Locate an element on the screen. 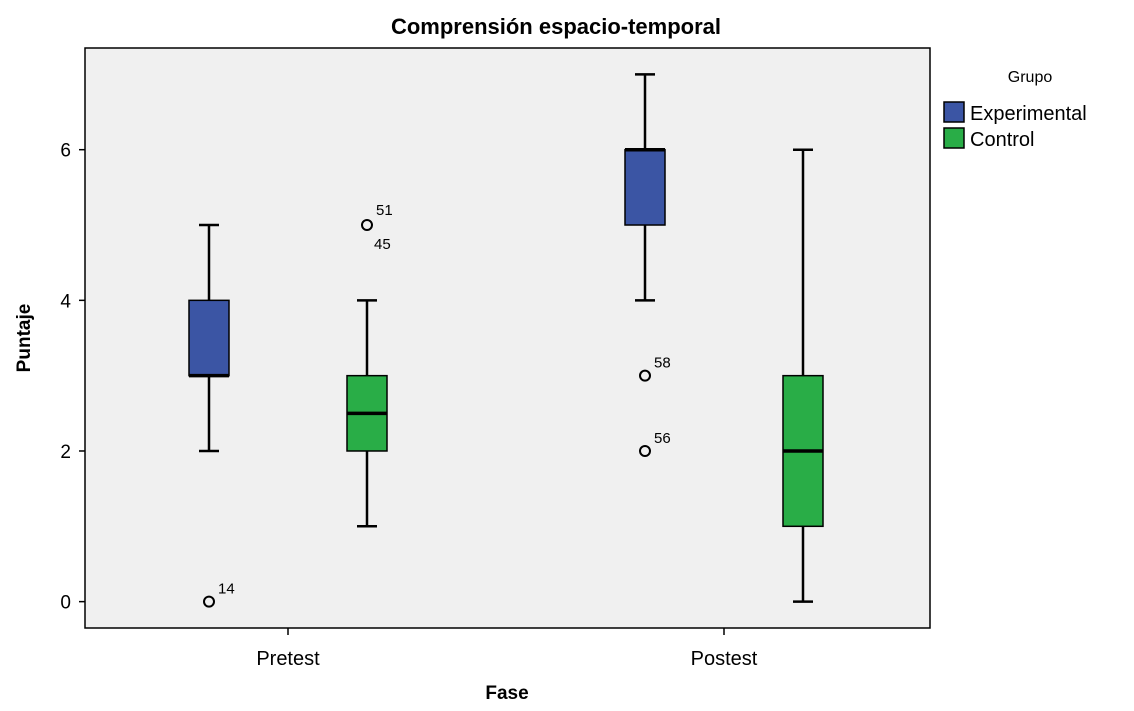  outlier-label: 14 is located at coordinates (226, 589).